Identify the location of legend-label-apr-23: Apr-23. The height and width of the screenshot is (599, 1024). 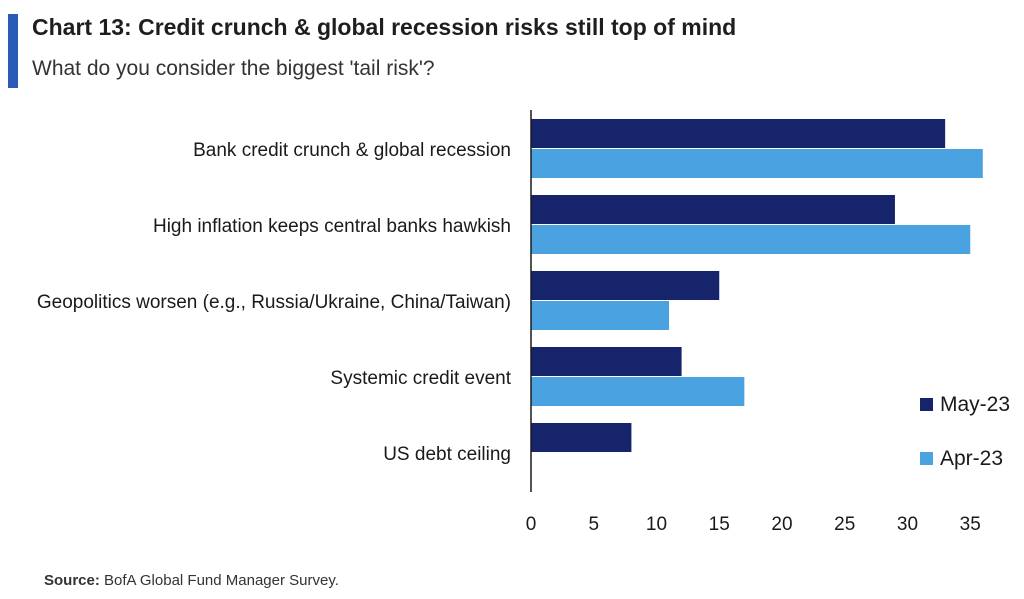
(971, 458).